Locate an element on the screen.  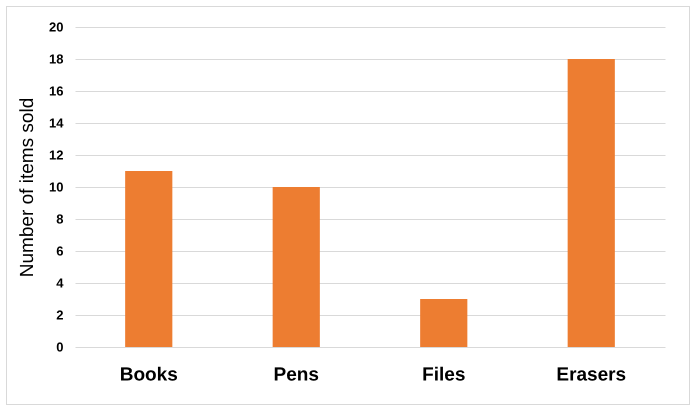
y-tick-label: 6 is located at coordinates (60, 251).